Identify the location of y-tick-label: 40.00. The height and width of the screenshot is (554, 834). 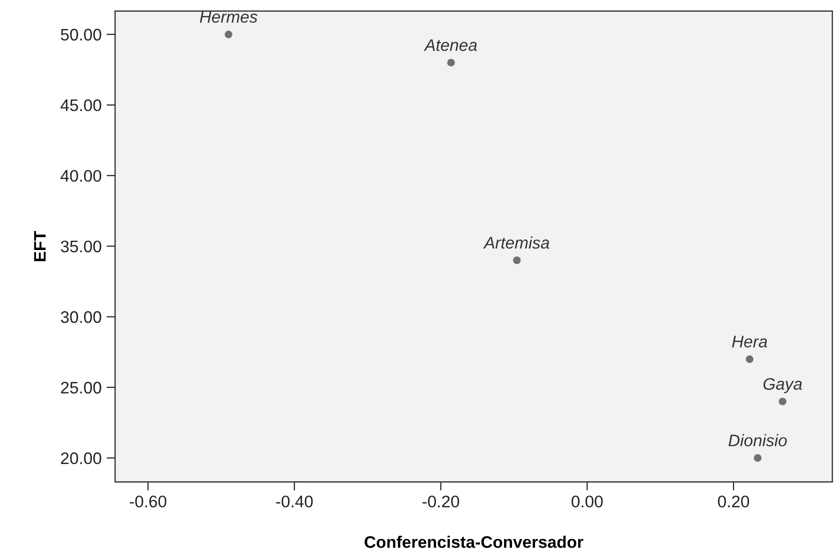
(81, 176).